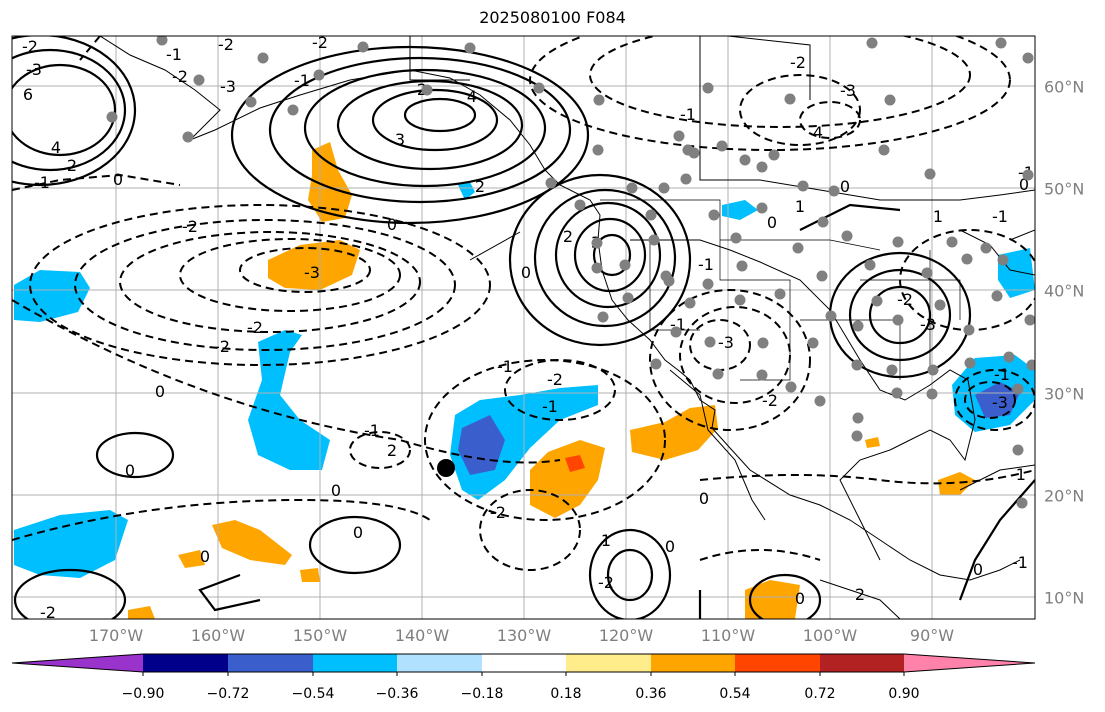 This screenshot has height=712, width=1105. Describe the element at coordinates (651, 694) in the screenshot. I see `colorbar-tick-label: 0.36` at that location.